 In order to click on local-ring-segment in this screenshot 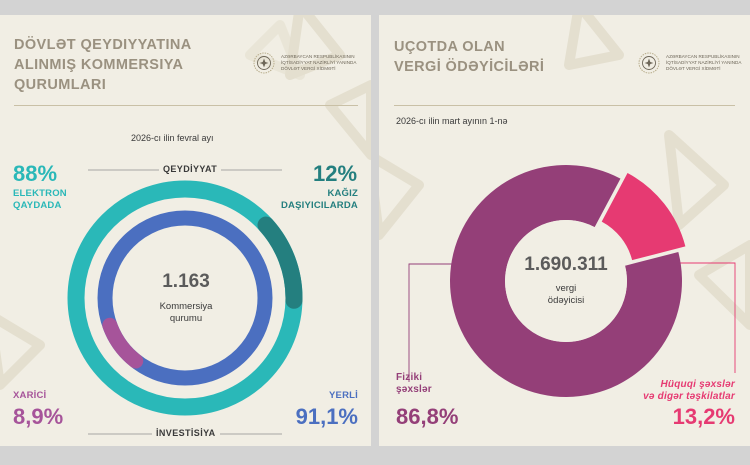, I will do `click(185, 298)`.